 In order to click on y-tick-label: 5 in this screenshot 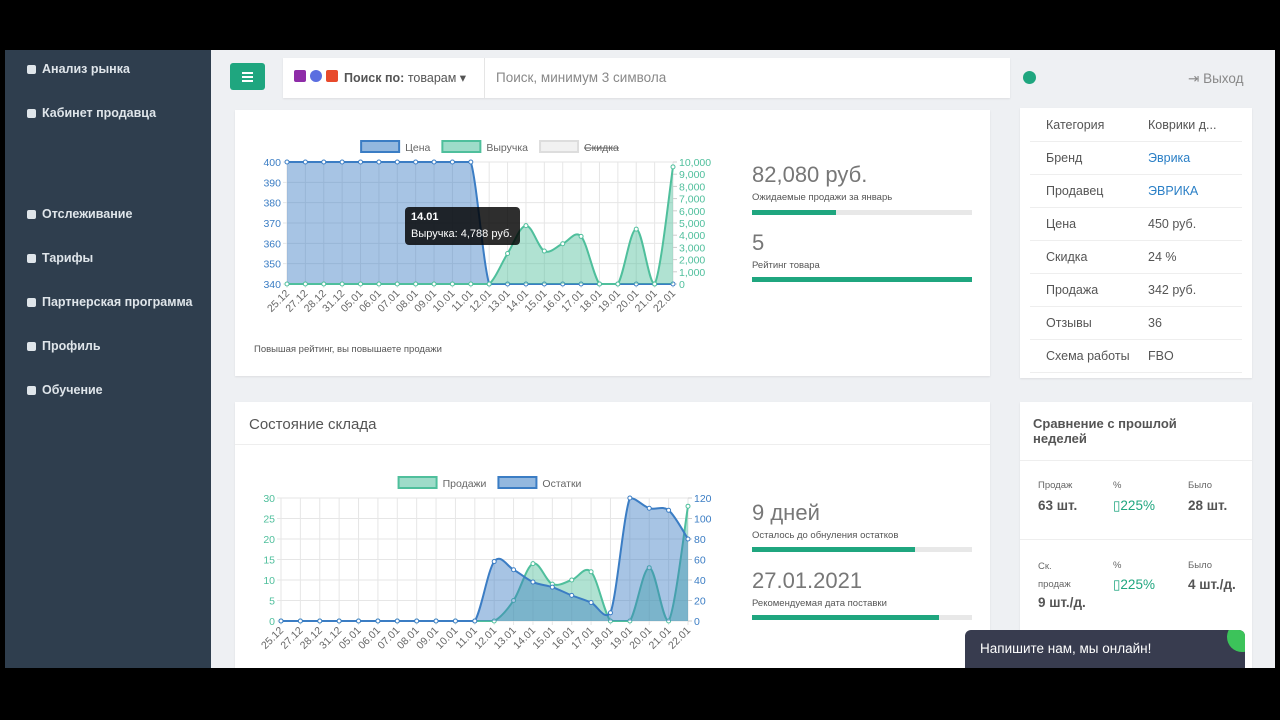, I will do `click(272, 602)`.